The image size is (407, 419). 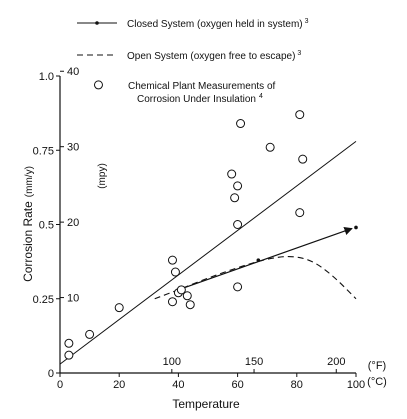 What do you see at coordinates (356, 227) in the screenshot?
I see `closed-system-point` at bounding box center [356, 227].